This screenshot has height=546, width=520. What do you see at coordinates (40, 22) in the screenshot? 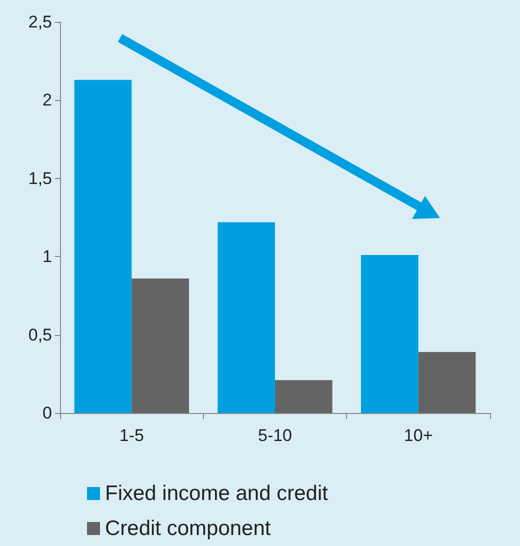
I see `y-tick-label: 2,5` at bounding box center [40, 22].